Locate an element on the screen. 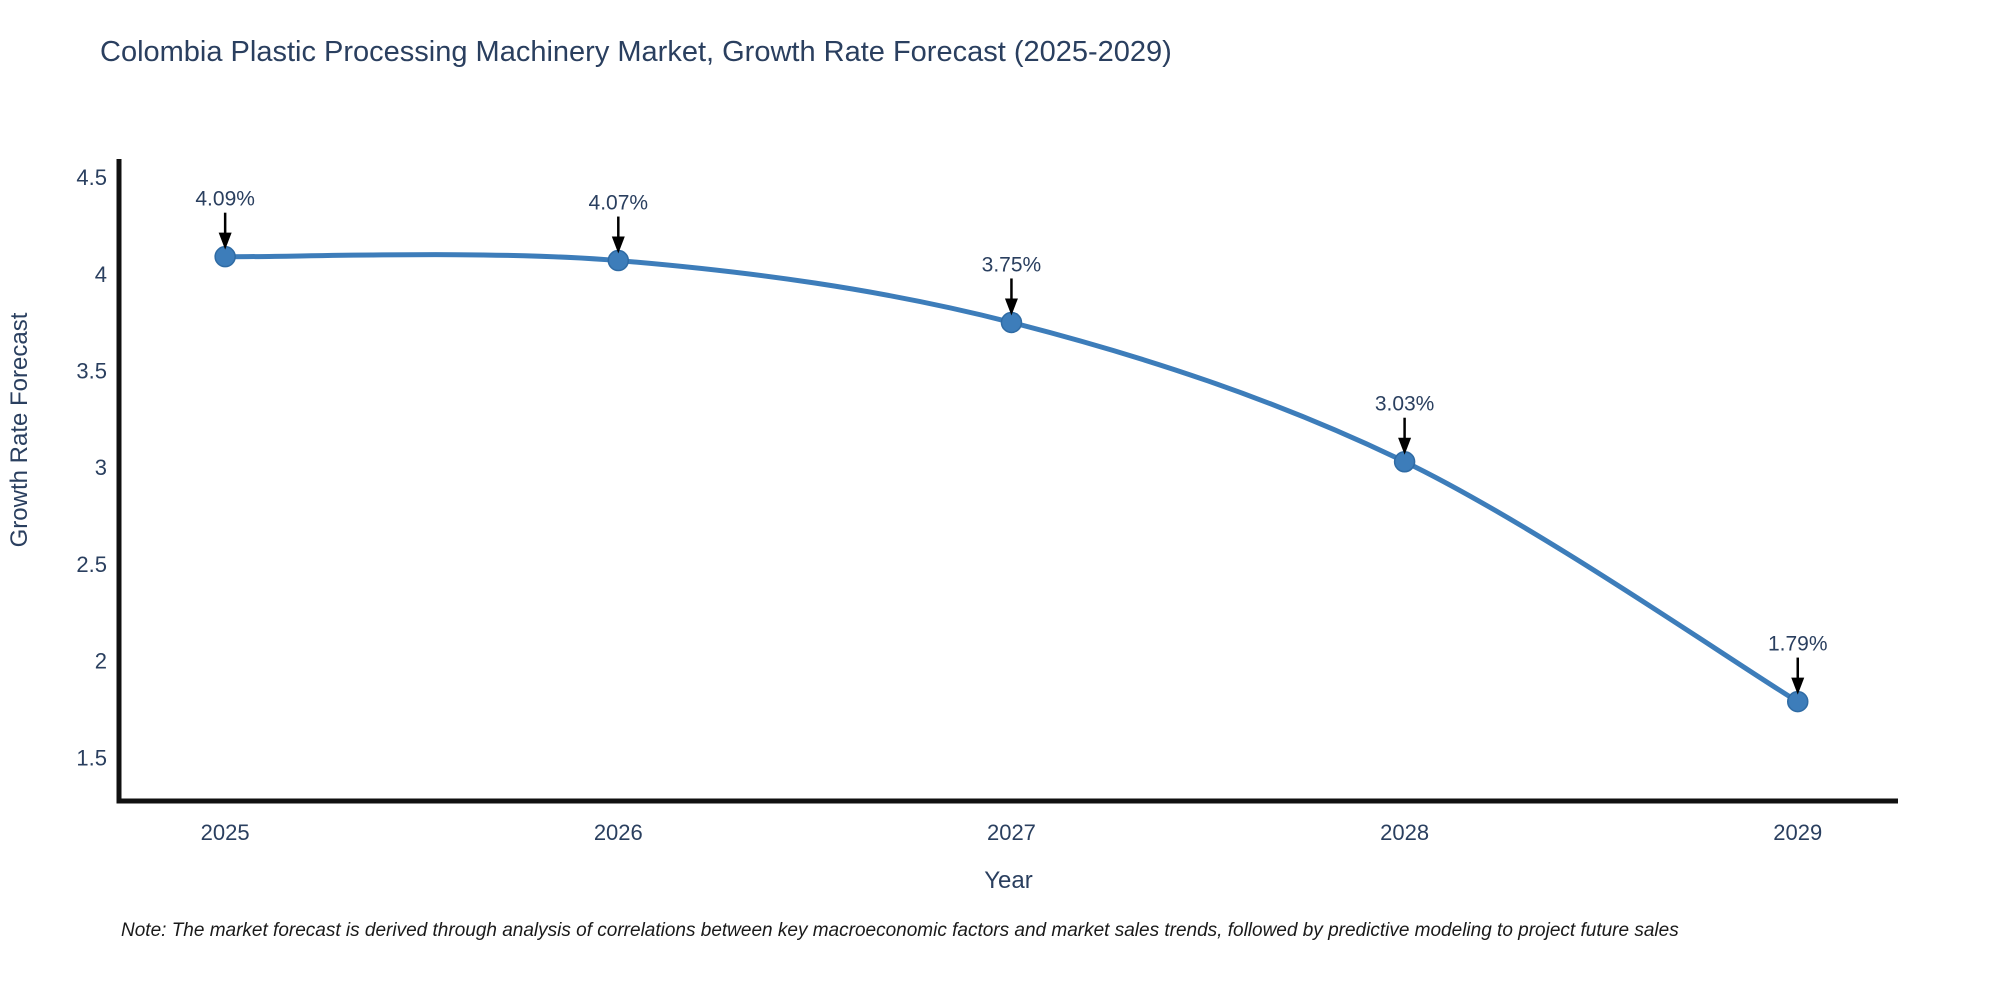  y-tick-label: 1.5 is located at coordinates (91, 757).